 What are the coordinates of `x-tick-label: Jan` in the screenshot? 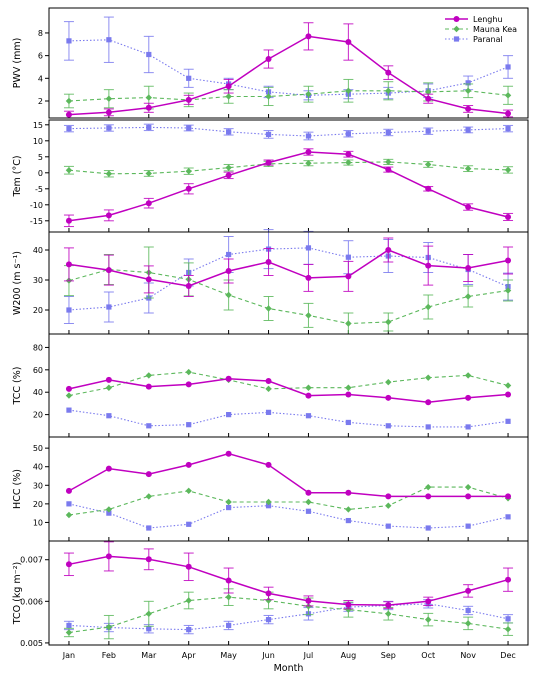 It's located at (68, 655).